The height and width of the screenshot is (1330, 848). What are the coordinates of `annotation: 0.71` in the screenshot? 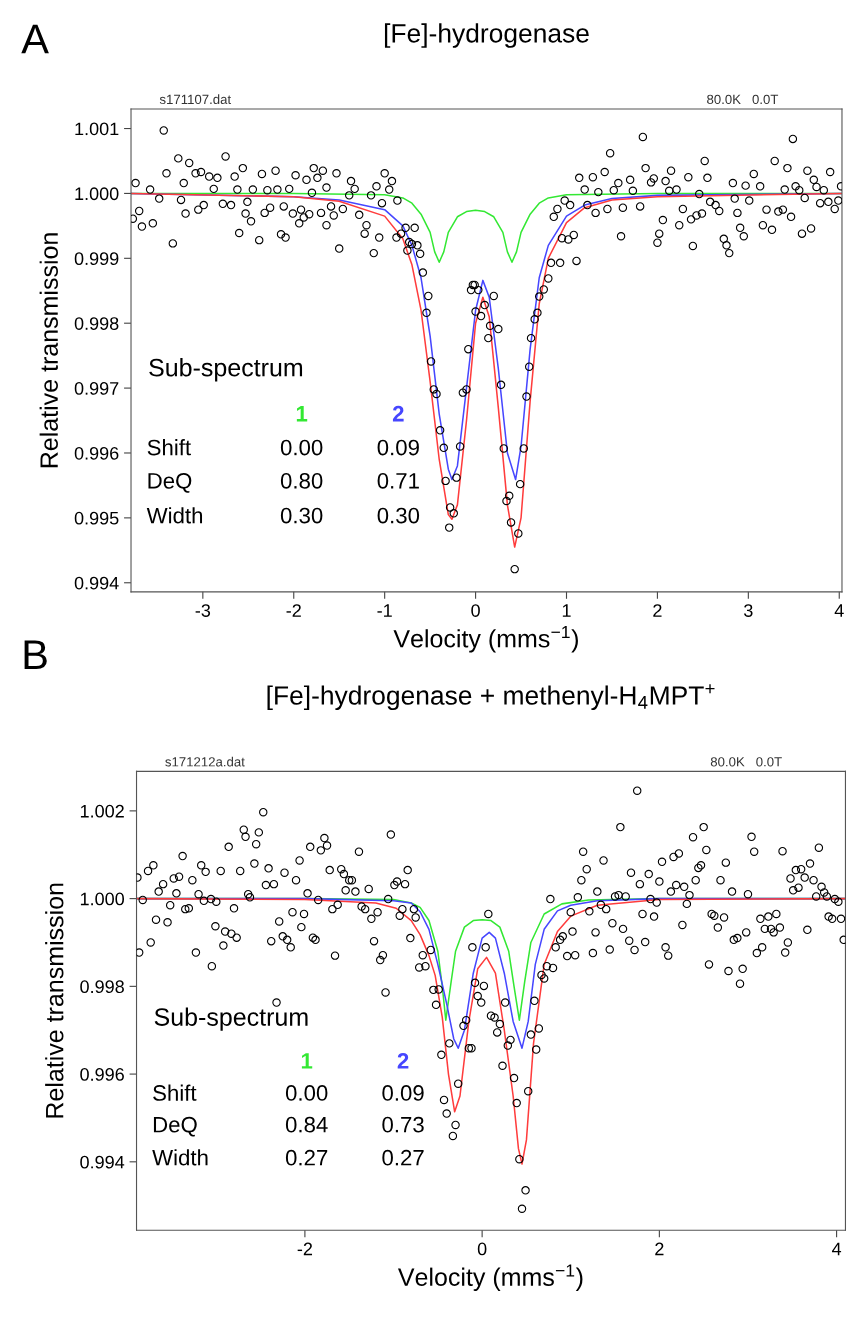 It's located at (398, 480).